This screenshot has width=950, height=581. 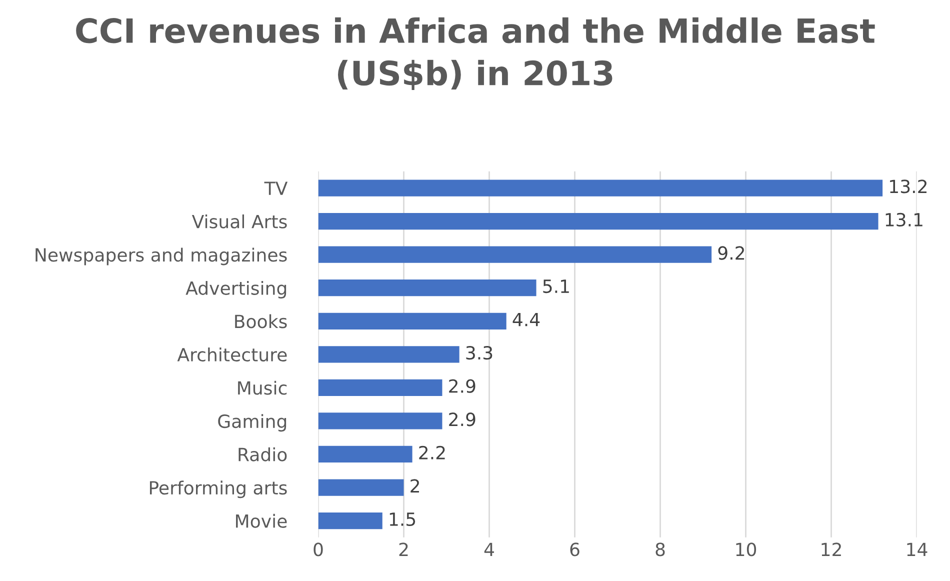 I want to click on y-tick-label: Gaming, so click(x=252, y=423).